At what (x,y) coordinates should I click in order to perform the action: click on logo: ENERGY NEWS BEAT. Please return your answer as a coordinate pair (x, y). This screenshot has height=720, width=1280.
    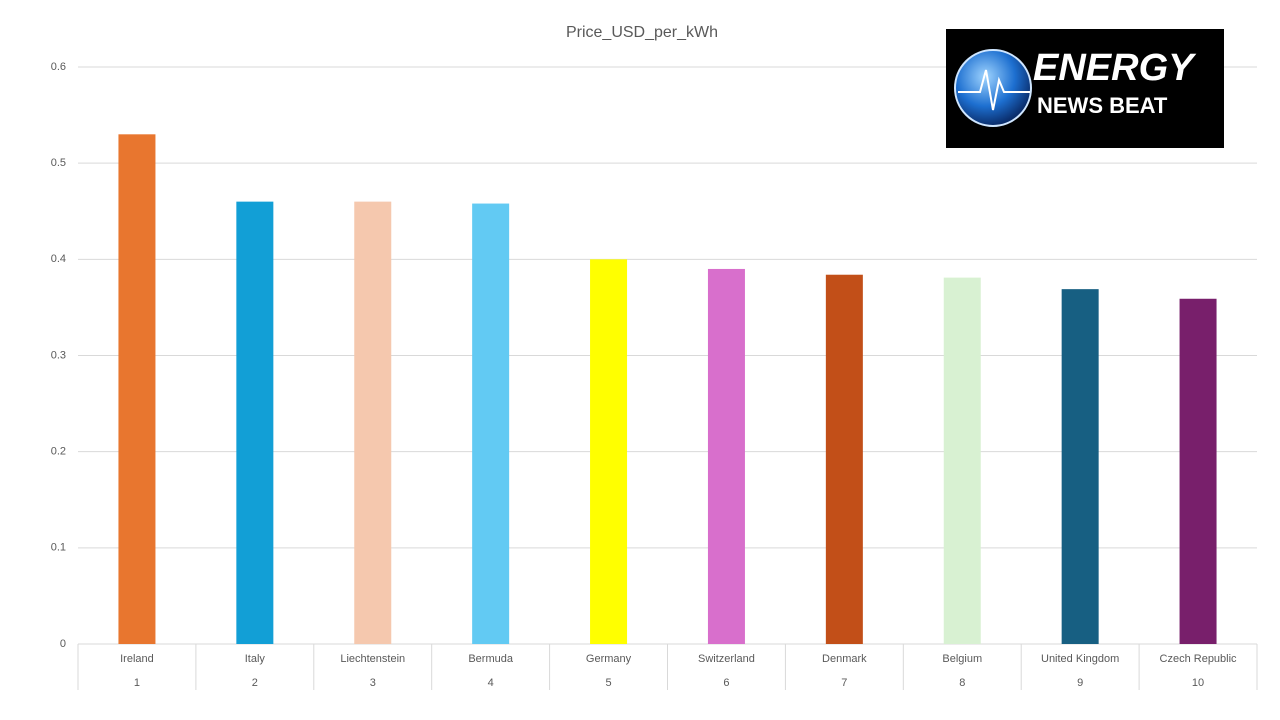
    Looking at the image, I should click on (1085, 88).